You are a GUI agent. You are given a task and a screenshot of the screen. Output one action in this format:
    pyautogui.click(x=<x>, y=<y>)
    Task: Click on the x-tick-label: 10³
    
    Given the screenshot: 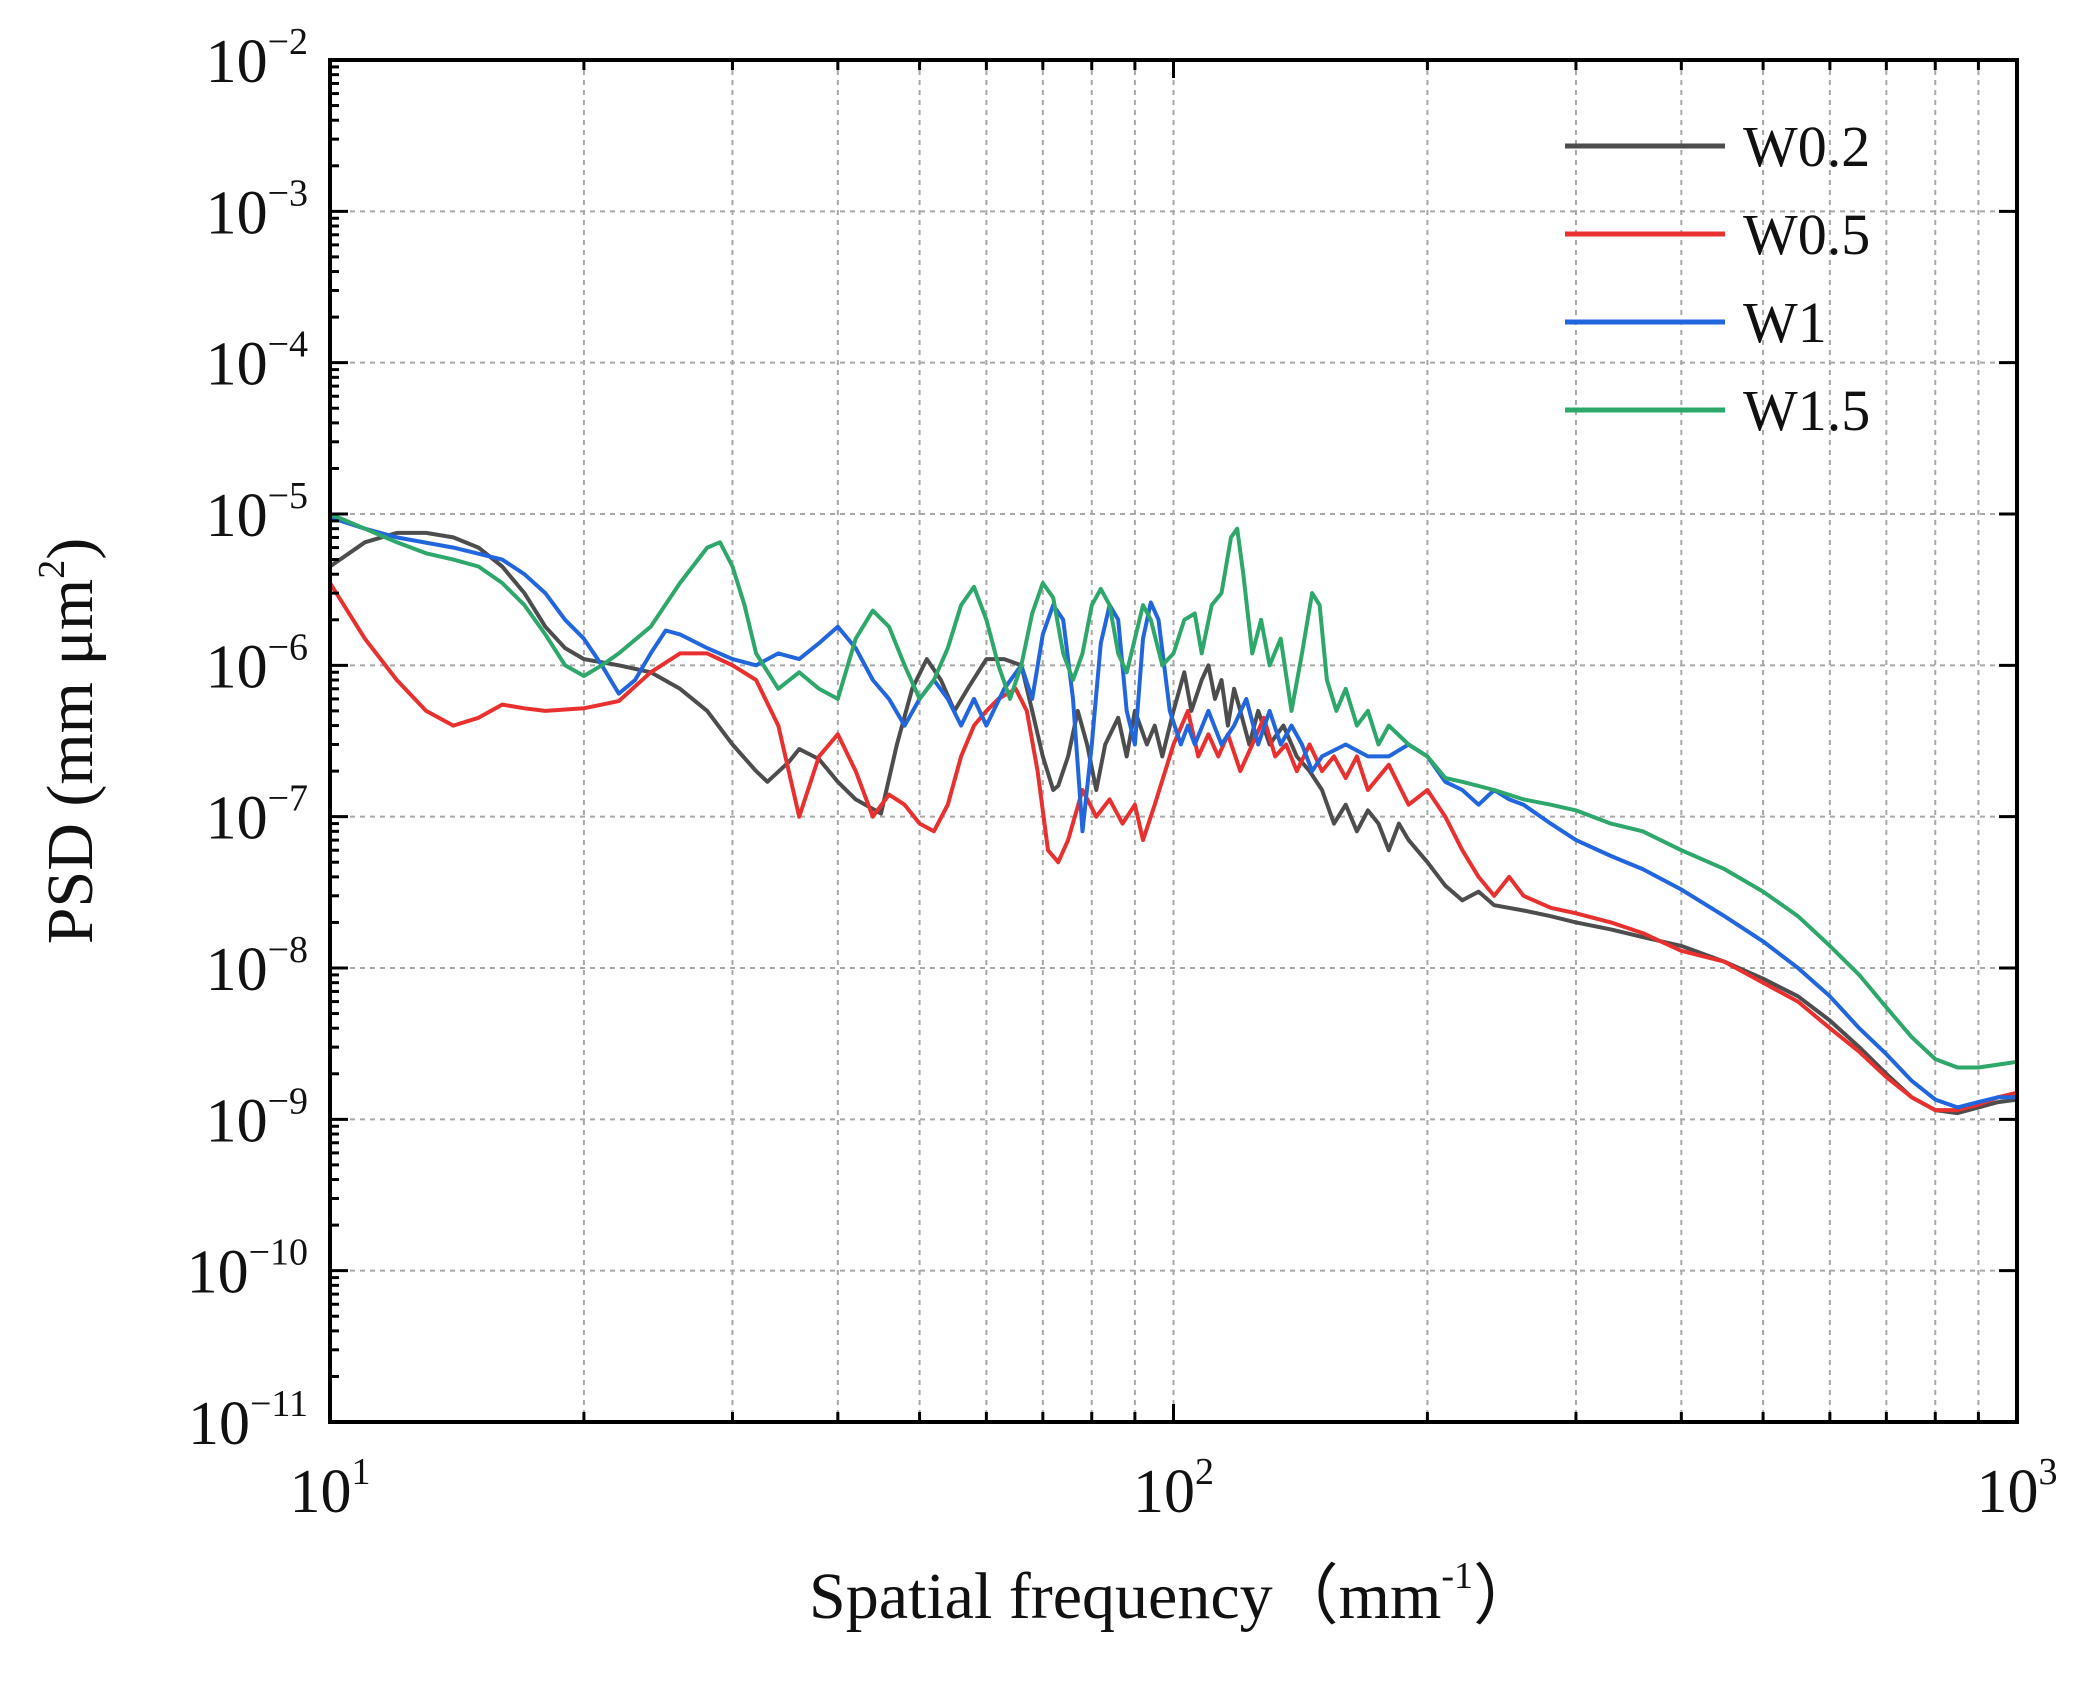 What is the action you would take?
    pyautogui.click(x=2017, y=1488)
    